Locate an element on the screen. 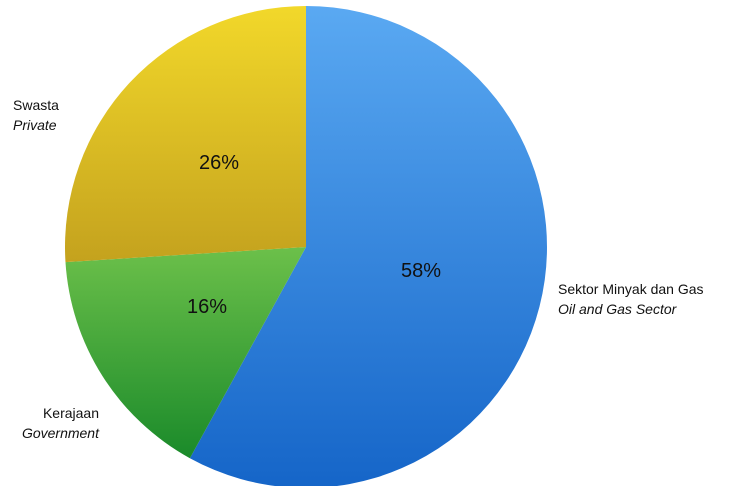 The width and height of the screenshot is (729, 486). label-oil-gas-en: Oil and Gas Sector is located at coordinates (617, 309).